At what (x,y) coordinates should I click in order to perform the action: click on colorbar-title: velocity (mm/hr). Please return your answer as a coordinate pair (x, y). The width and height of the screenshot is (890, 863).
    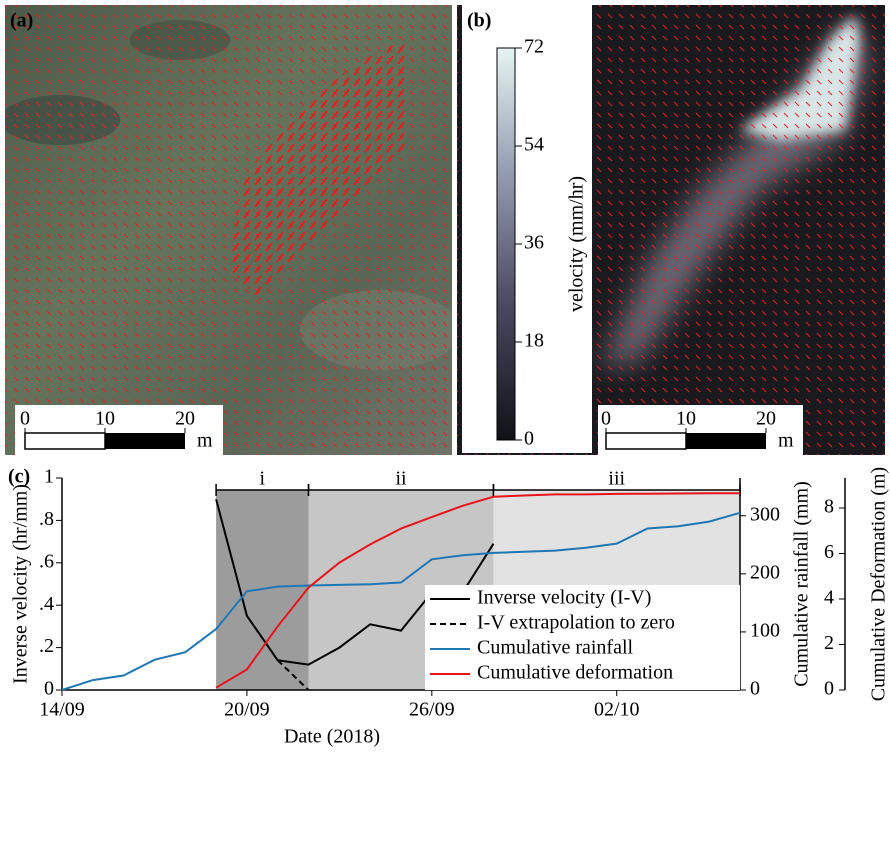
    Looking at the image, I should click on (577, 244).